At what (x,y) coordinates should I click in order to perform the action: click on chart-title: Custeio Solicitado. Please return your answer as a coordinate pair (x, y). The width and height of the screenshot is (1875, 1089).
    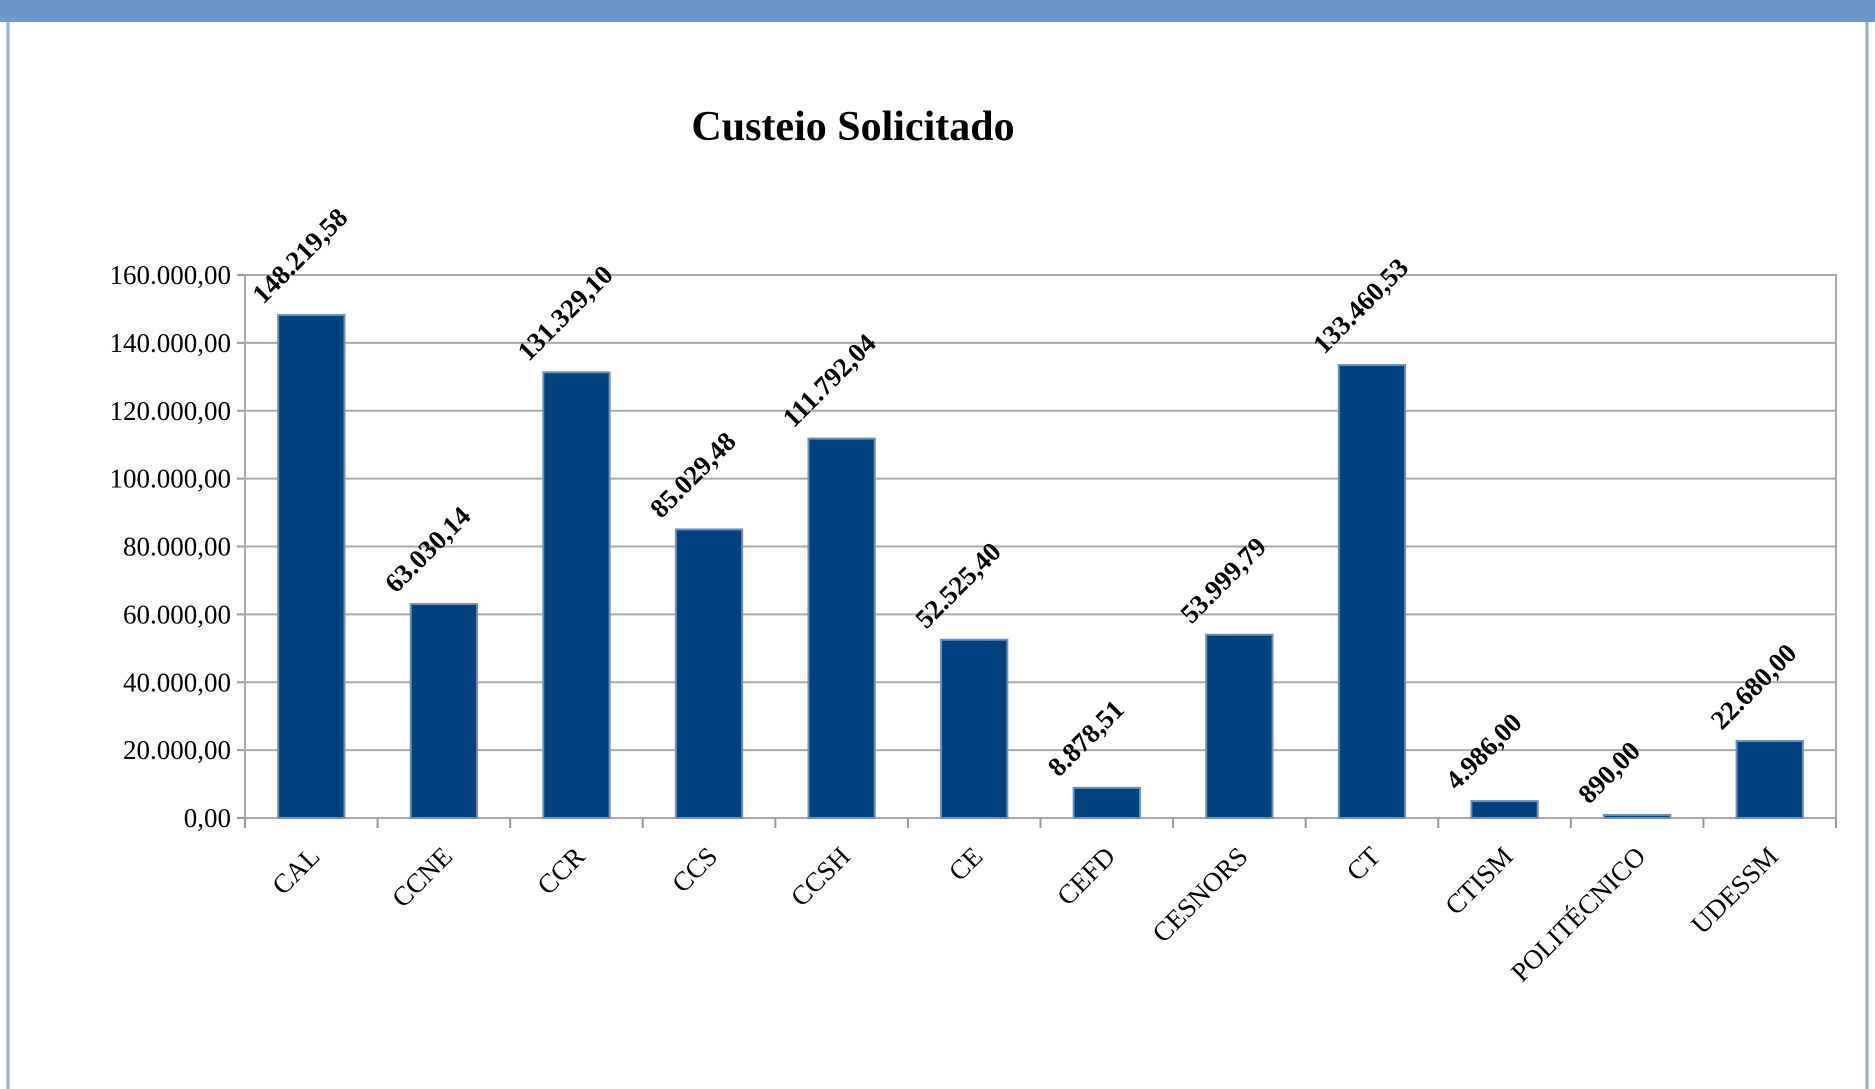
    Looking at the image, I should click on (852, 127).